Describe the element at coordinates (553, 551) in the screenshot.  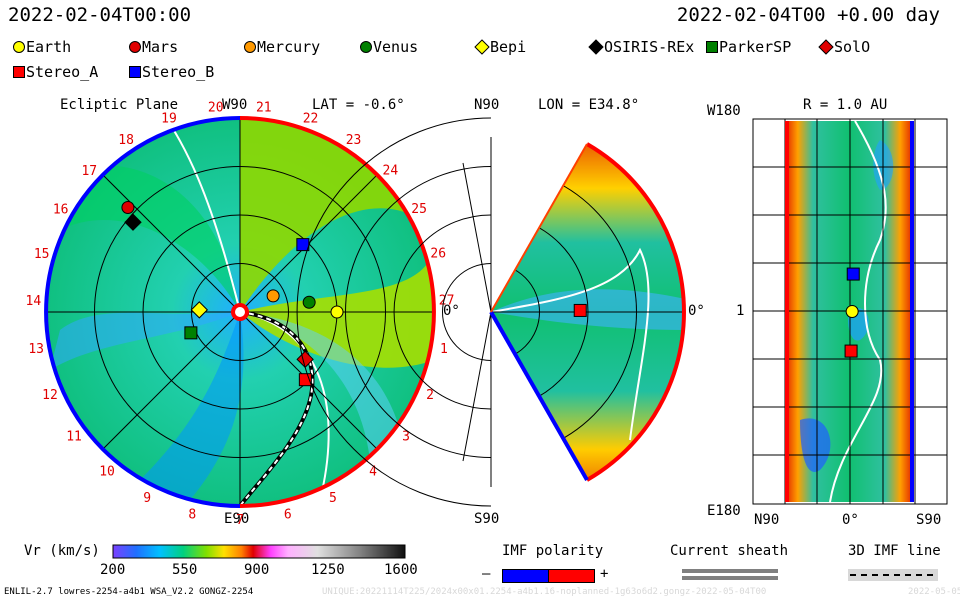
I see `imf-polarity-label: IMF polarity` at that location.